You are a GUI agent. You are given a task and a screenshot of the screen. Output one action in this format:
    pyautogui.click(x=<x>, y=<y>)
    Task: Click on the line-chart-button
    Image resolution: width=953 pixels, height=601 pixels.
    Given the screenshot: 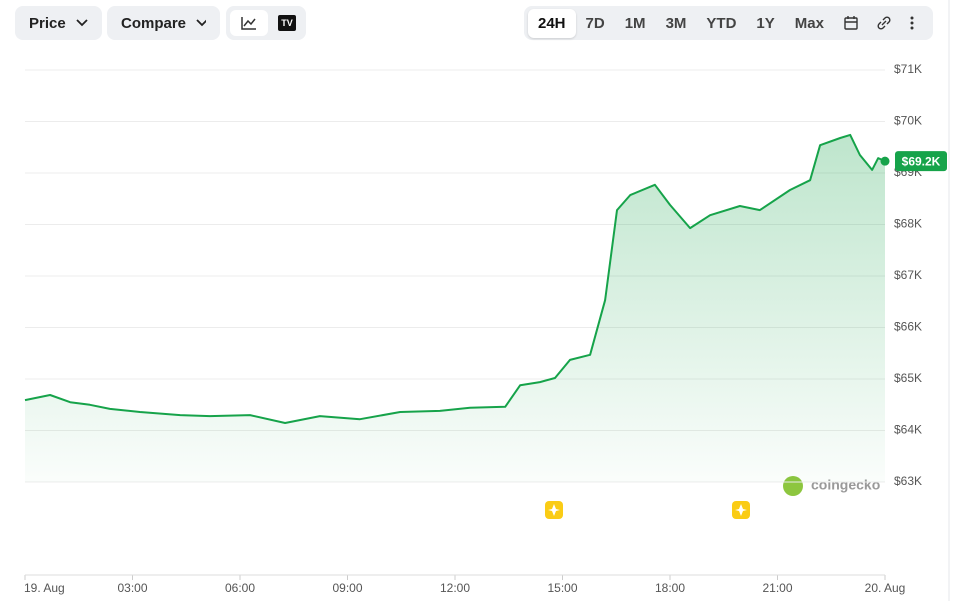 What is the action you would take?
    pyautogui.click(x=249, y=23)
    